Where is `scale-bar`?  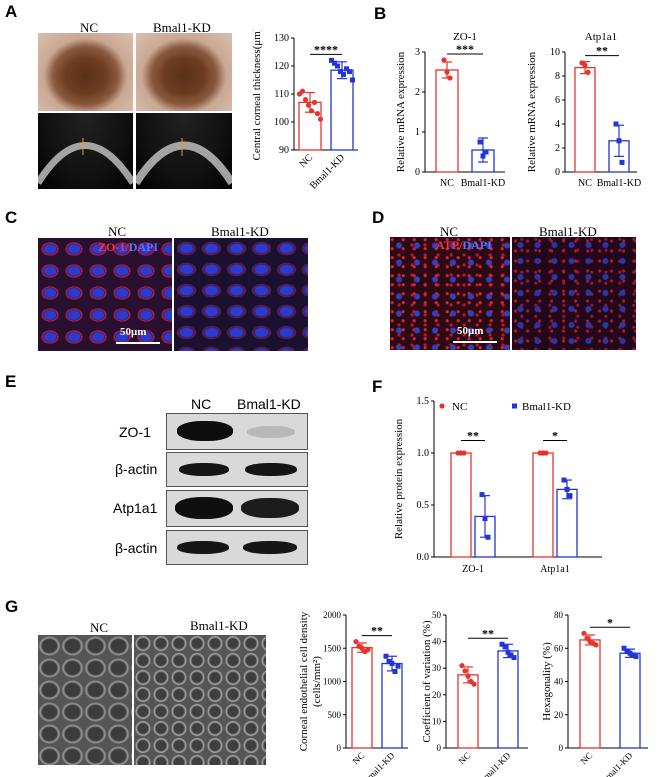 scale-bar is located at coordinates (138, 343).